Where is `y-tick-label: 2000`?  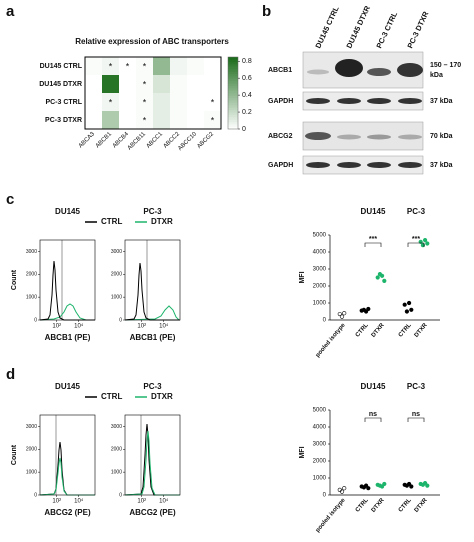
y-tick-label: 2000 is located at coordinates (320, 462).